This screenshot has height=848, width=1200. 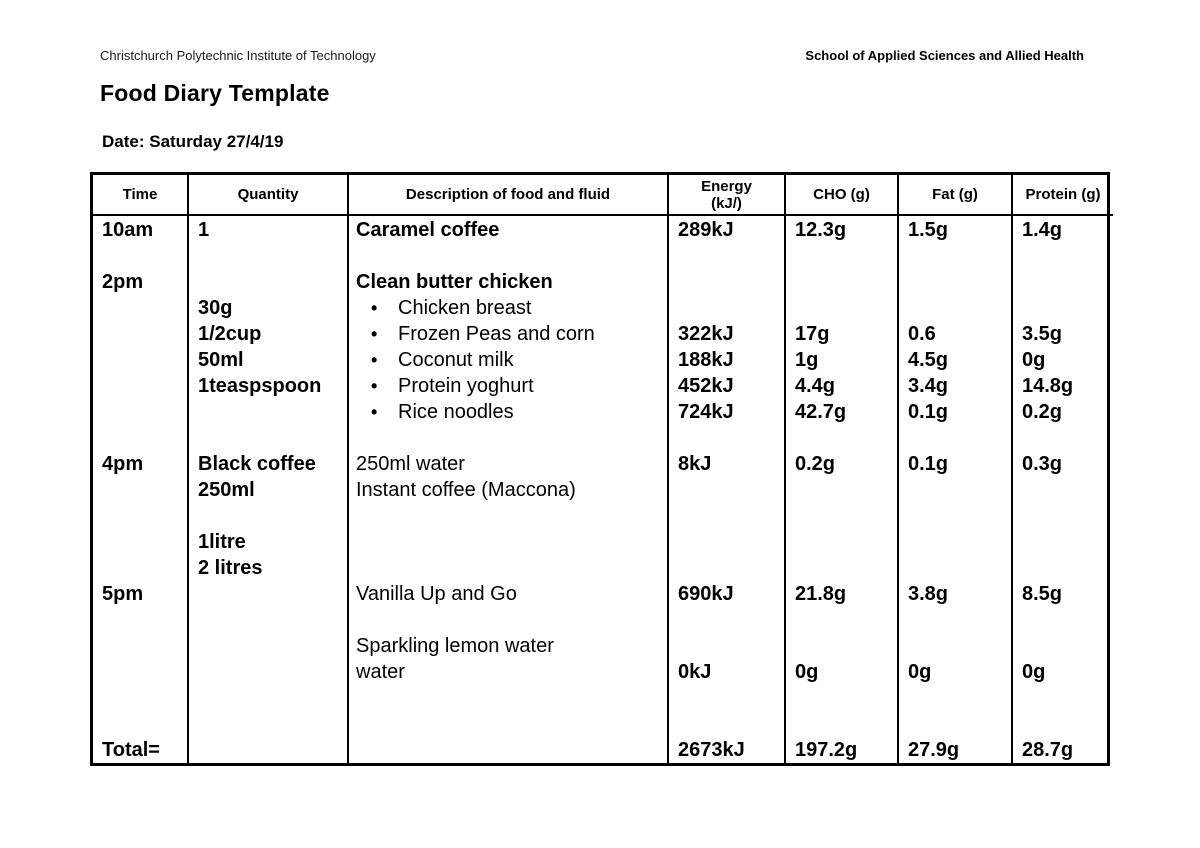 I want to click on energy-line-17: 0kJ, so click(x=695, y=672).